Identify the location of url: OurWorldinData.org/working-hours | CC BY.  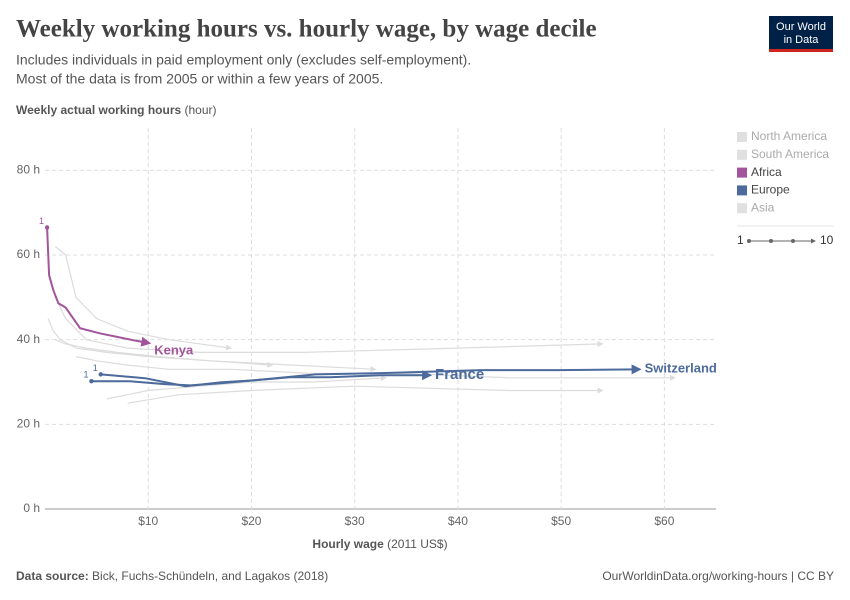
(718, 576).